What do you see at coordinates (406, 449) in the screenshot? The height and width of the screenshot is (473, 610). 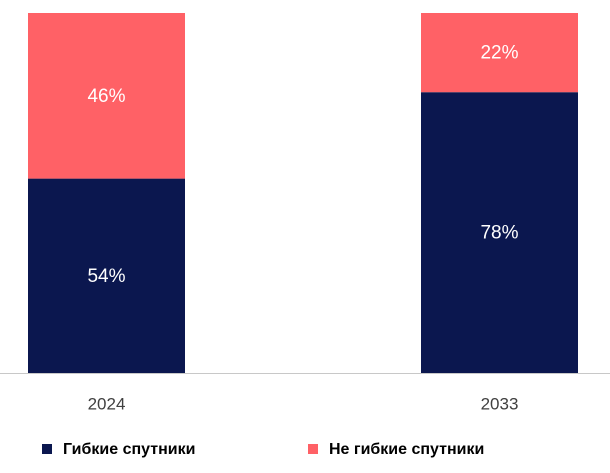 I see `legend-label: Не гибкие спутники` at bounding box center [406, 449].